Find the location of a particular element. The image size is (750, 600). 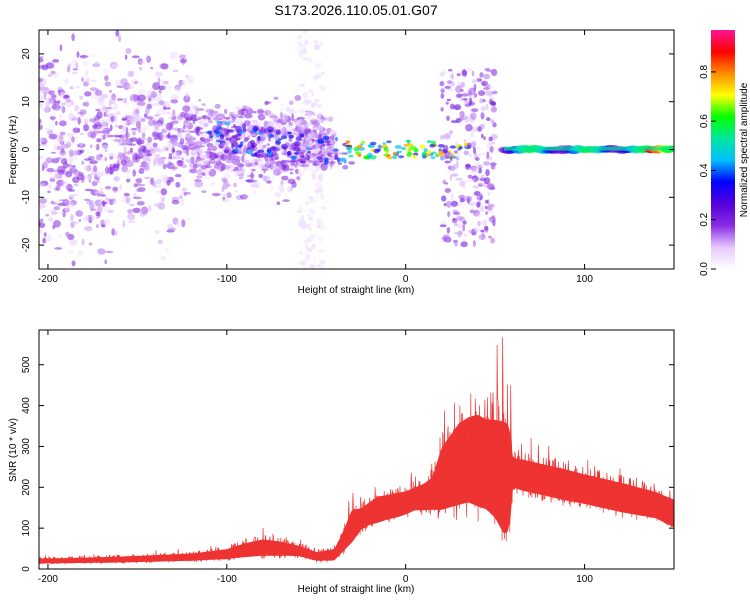

y-tick-label: 100 is located at coordinates (26, 527).